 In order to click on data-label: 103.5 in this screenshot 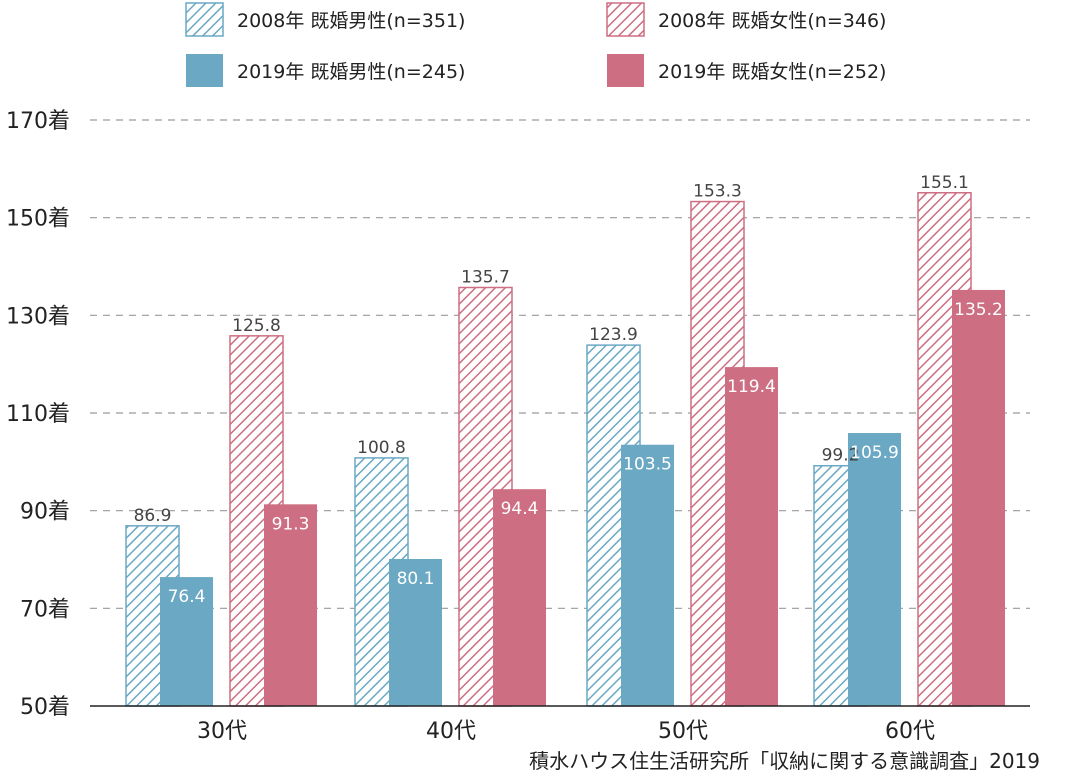, I will do `click(647, 465)`.